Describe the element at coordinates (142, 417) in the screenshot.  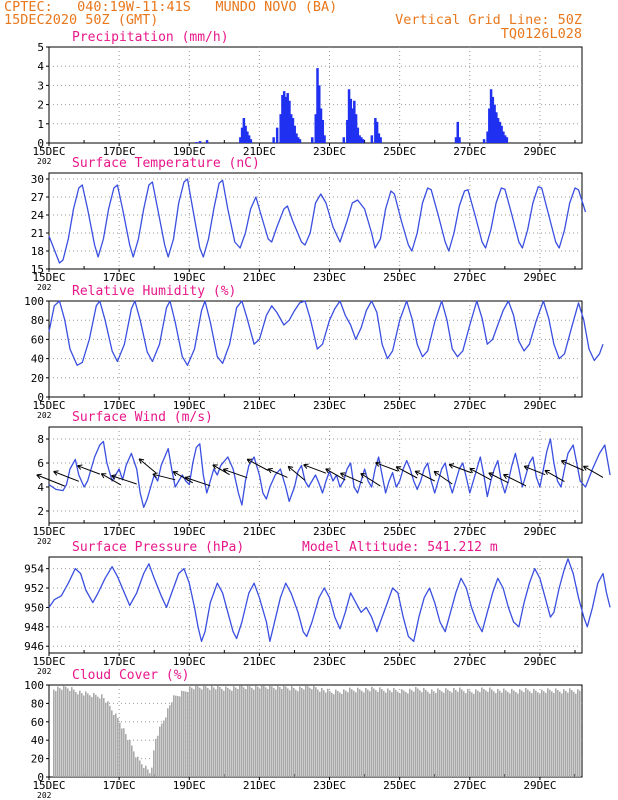
I see `panel-title: Surface Wind (m/s)` at that location.